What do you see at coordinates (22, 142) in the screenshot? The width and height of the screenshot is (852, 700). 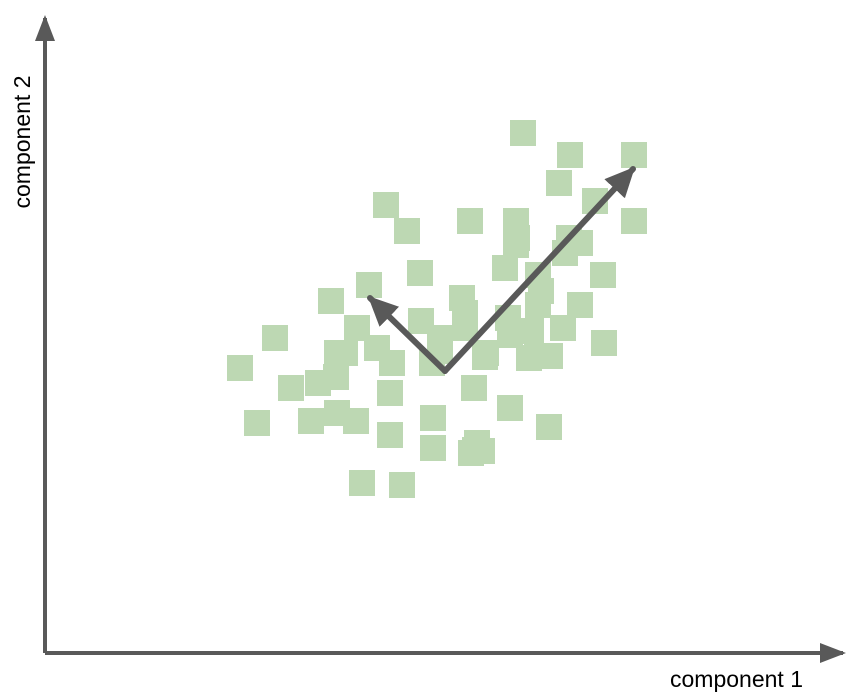 I see `y-axis-label: component 2` at bounding box center [22, 142].